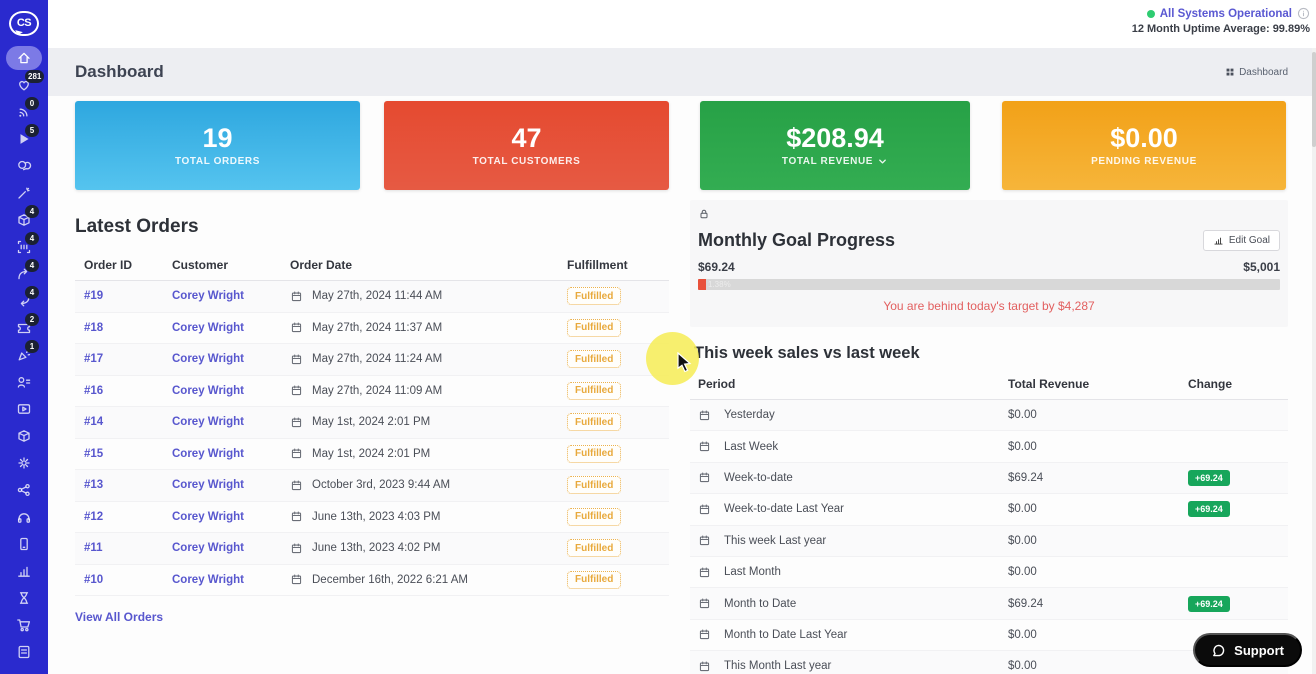 The image size is (1316, 674). I want to click on order-id-link: #16, so click(94, 390).